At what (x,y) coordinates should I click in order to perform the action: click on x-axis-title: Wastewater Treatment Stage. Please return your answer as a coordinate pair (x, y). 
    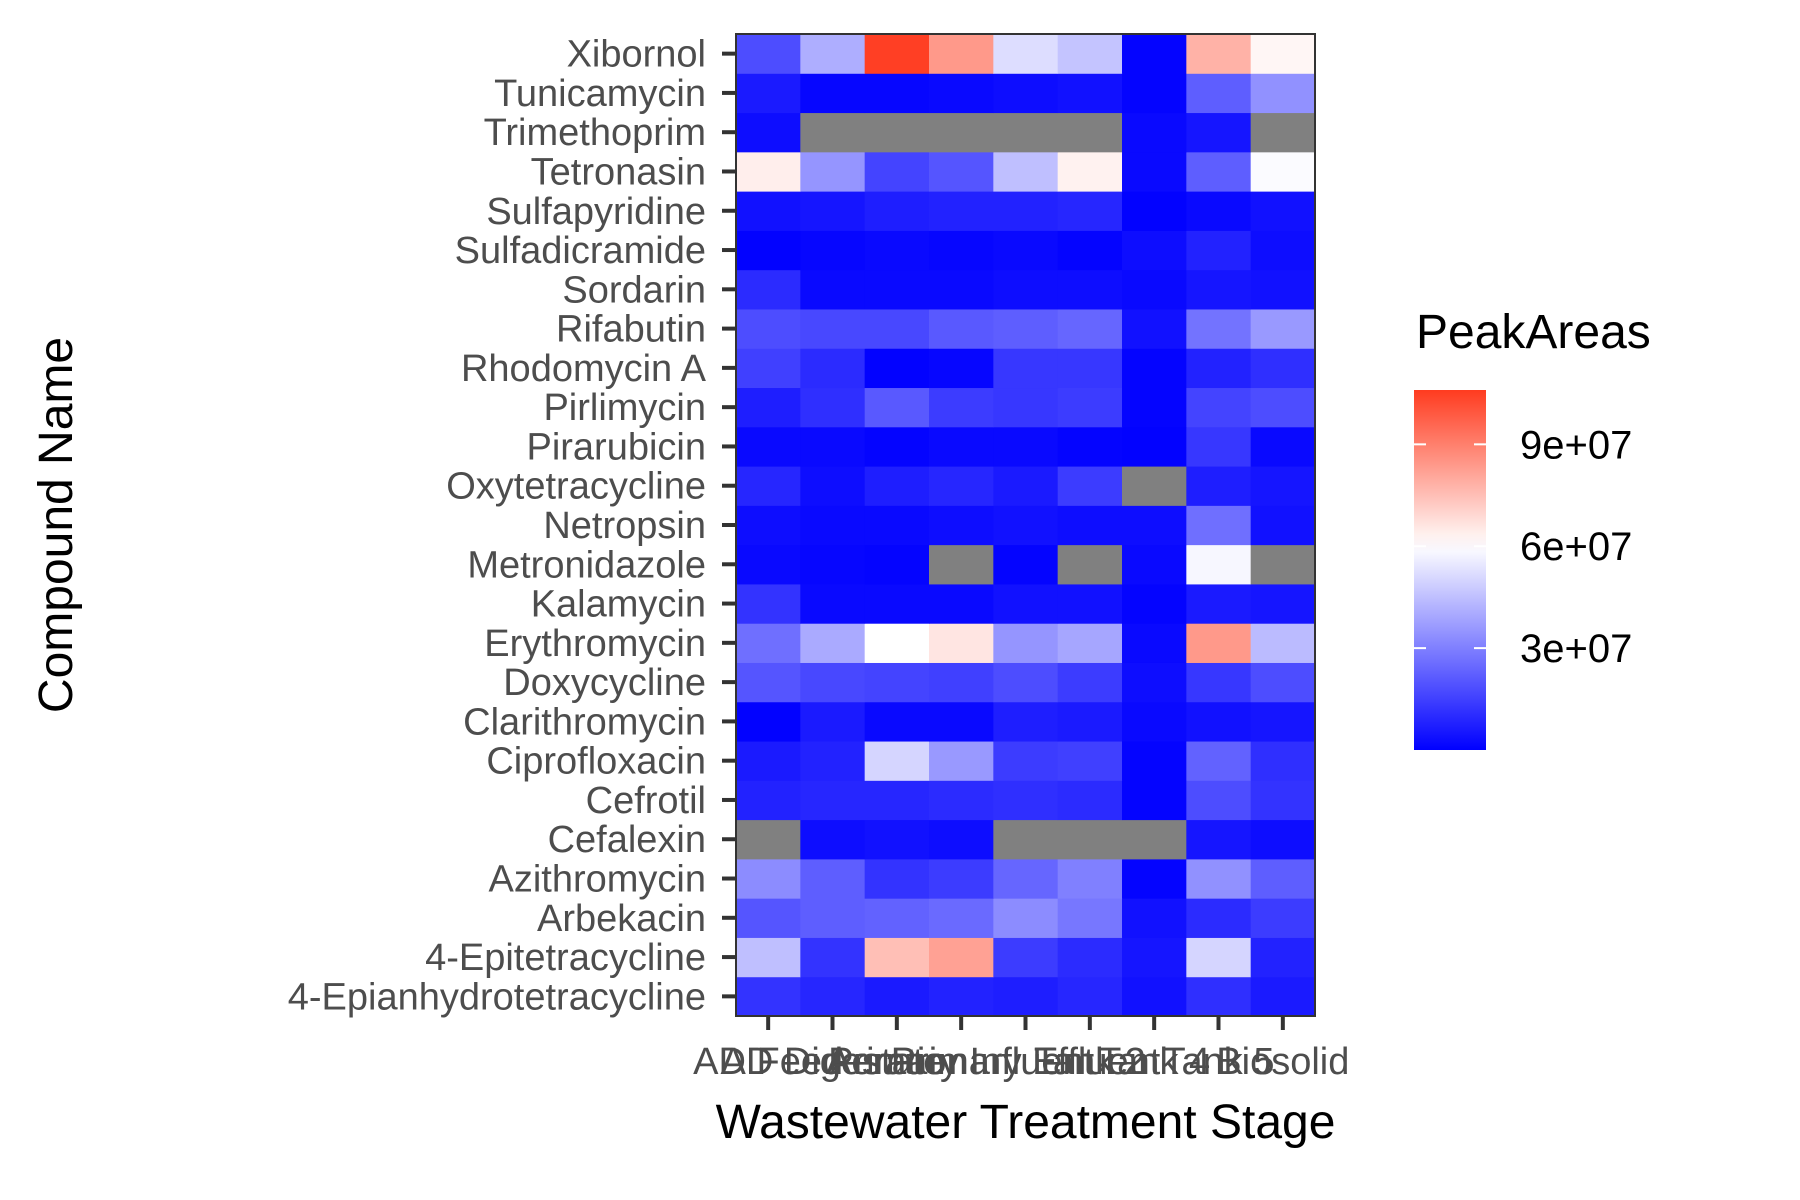
    Looking at the image, I should click on (1026, 1122).